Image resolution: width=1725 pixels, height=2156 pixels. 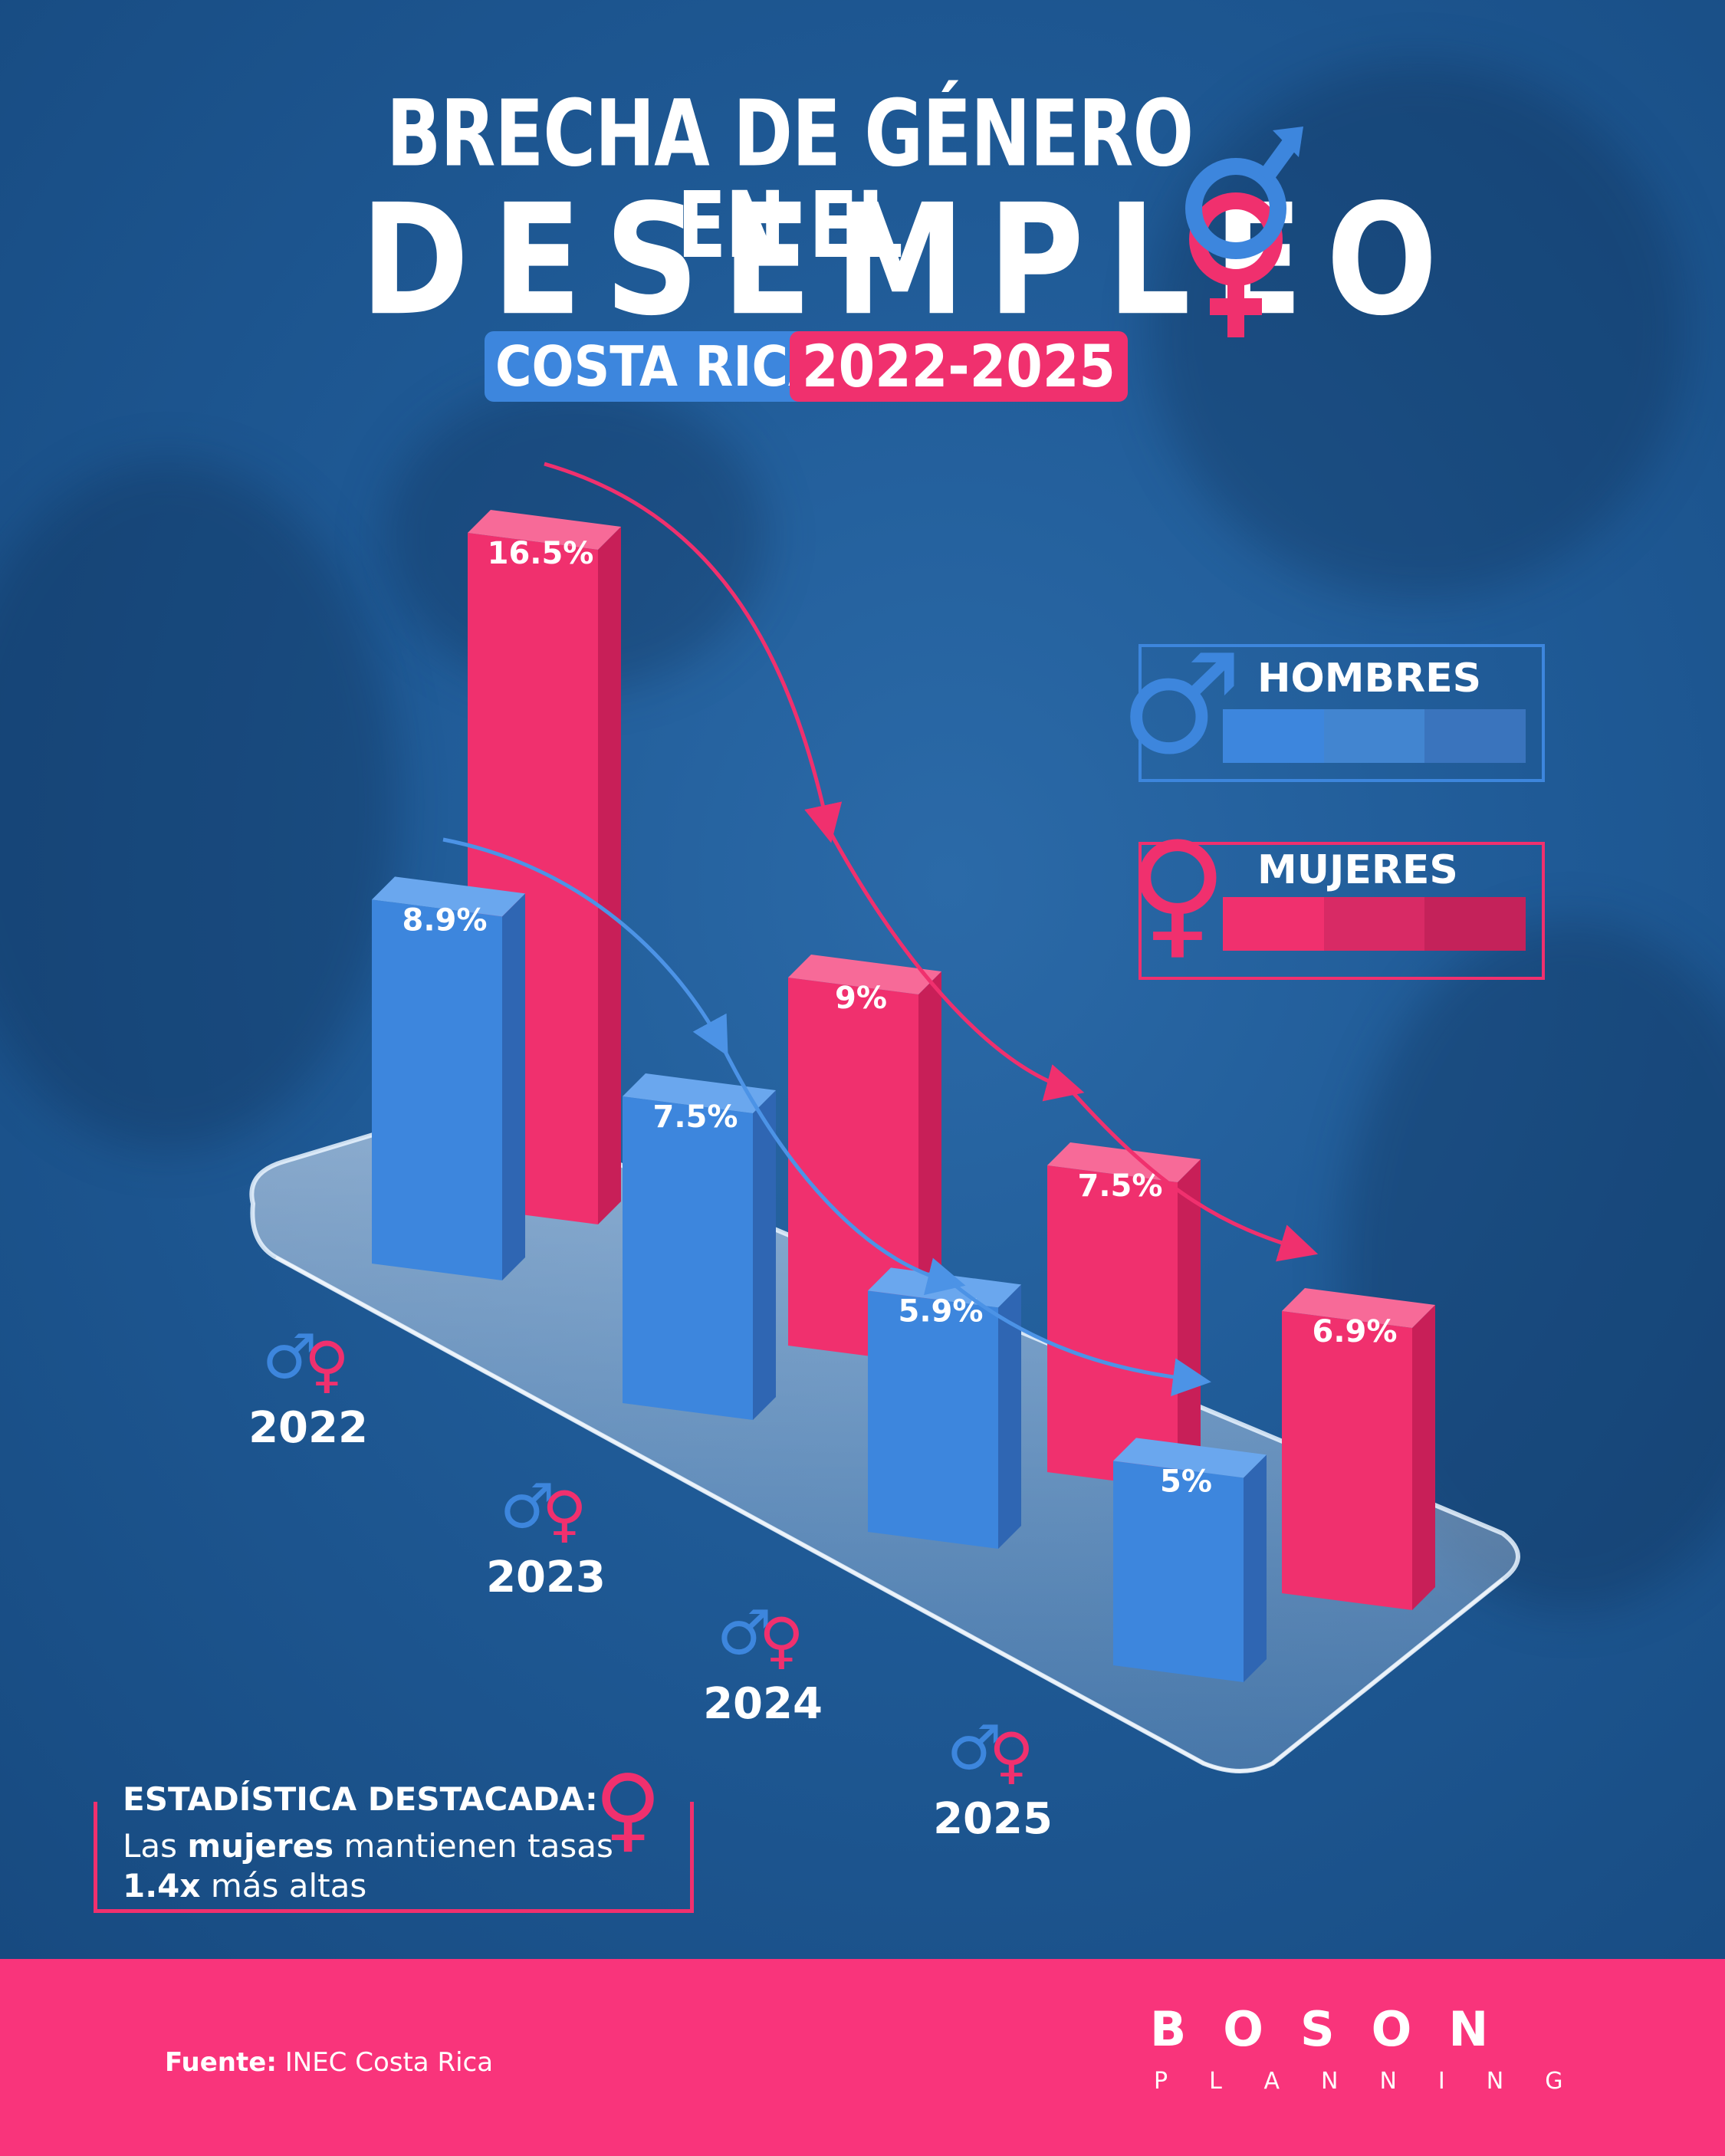 I want to click on year-label-2025: 2025, so click(x=993, y=1819).